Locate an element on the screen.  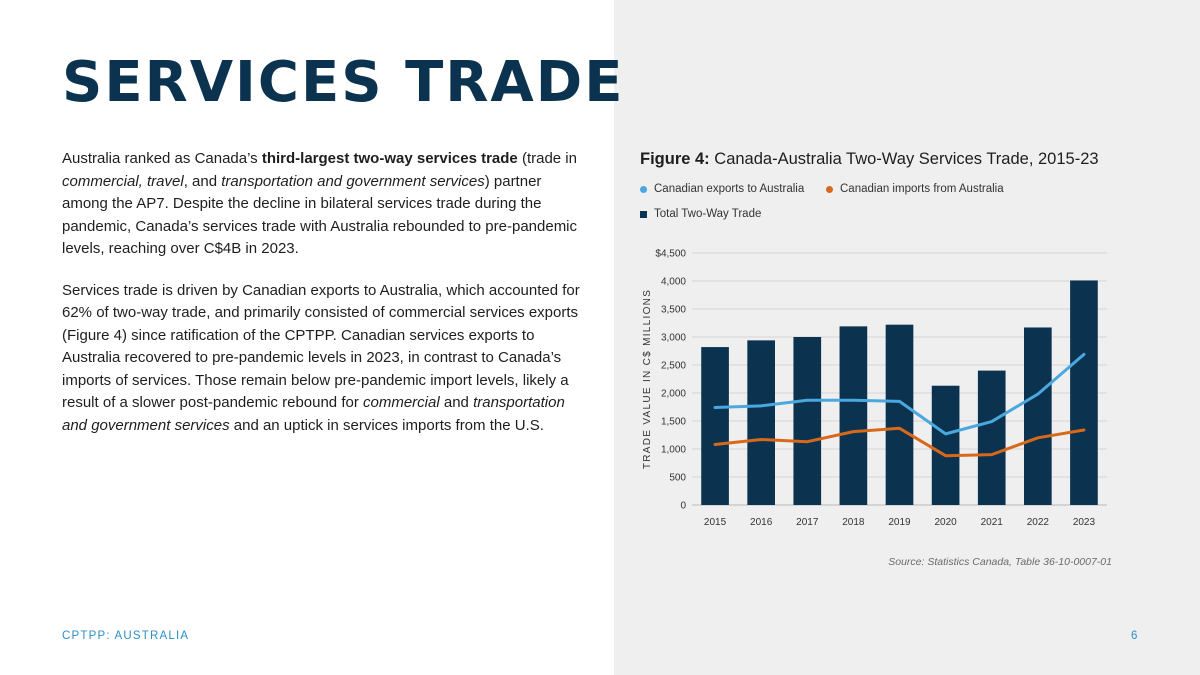
y-tick-label: 1,000 is located at coordinates (673, 450).